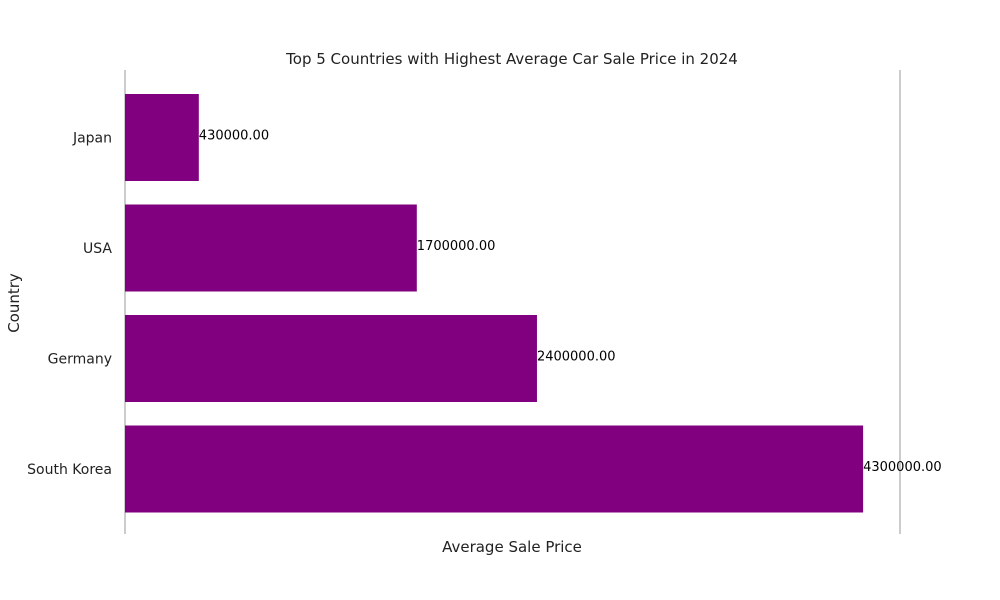 The image size is (1000, 600). I want to click on value-label-japan: 430000.00, so click(234, 136).